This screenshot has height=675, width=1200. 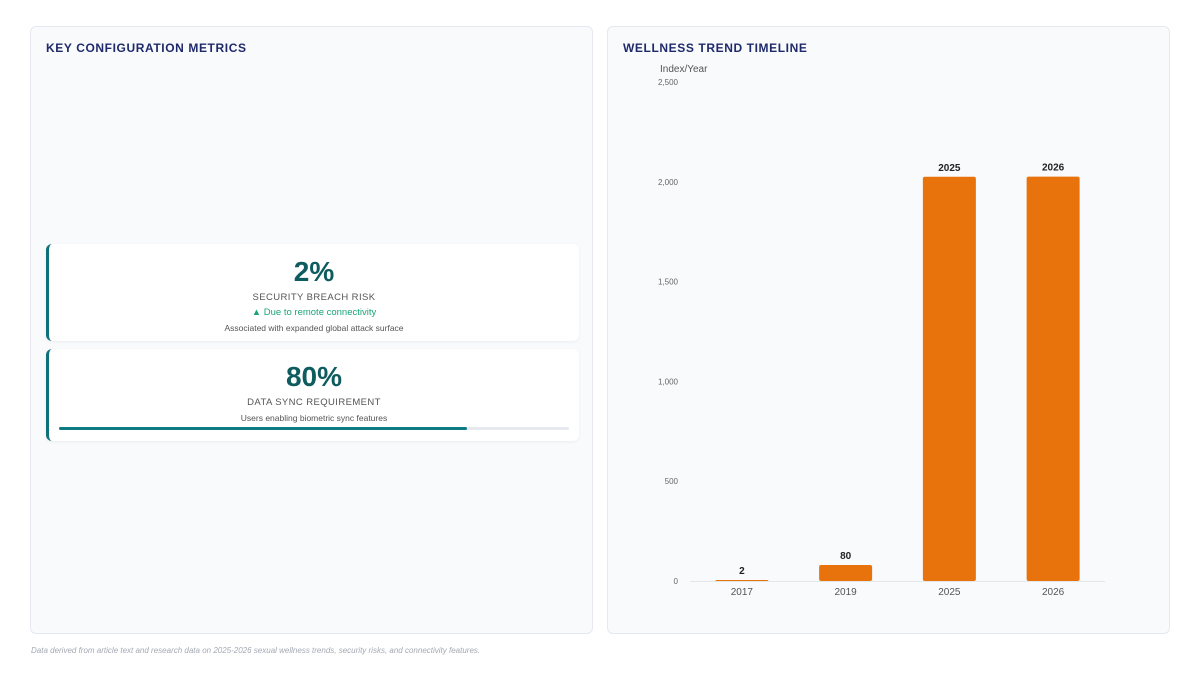 What do you see at coordinates (949, 168) in the screenshot?
I see `data-label-2025: 2025` at bounding box center [949, 168].